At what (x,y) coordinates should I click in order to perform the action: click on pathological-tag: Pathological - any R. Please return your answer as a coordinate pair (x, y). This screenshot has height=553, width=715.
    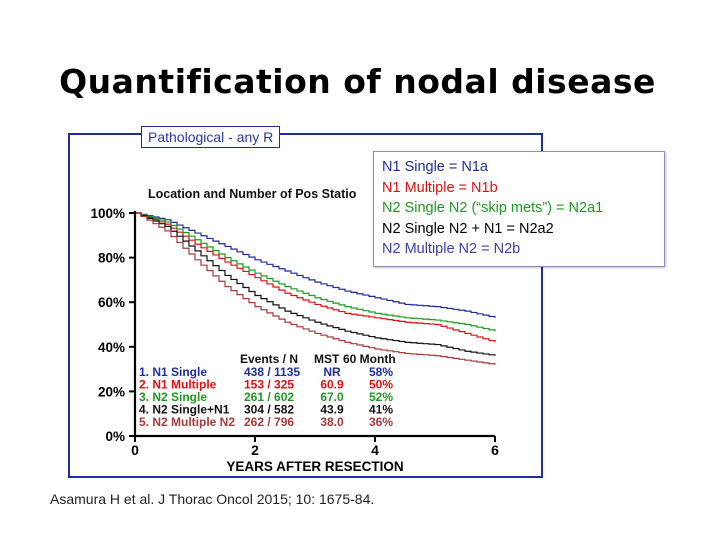
    Looking at the image, I should click on (211, 137).